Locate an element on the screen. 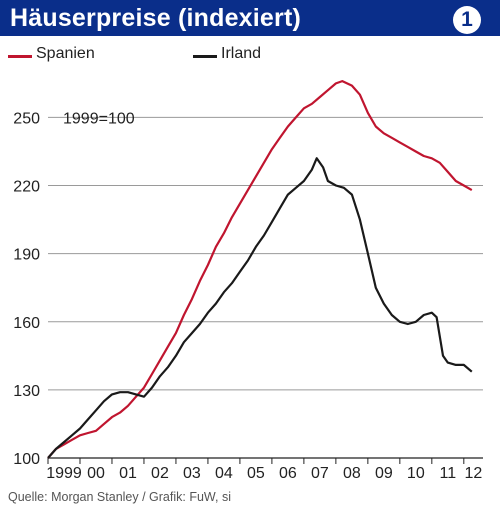 Image resolution: width=500 pixels, height=510 pixels. chart-title: Häuserpreise (indexiert) is located at coordinates (156, 18).